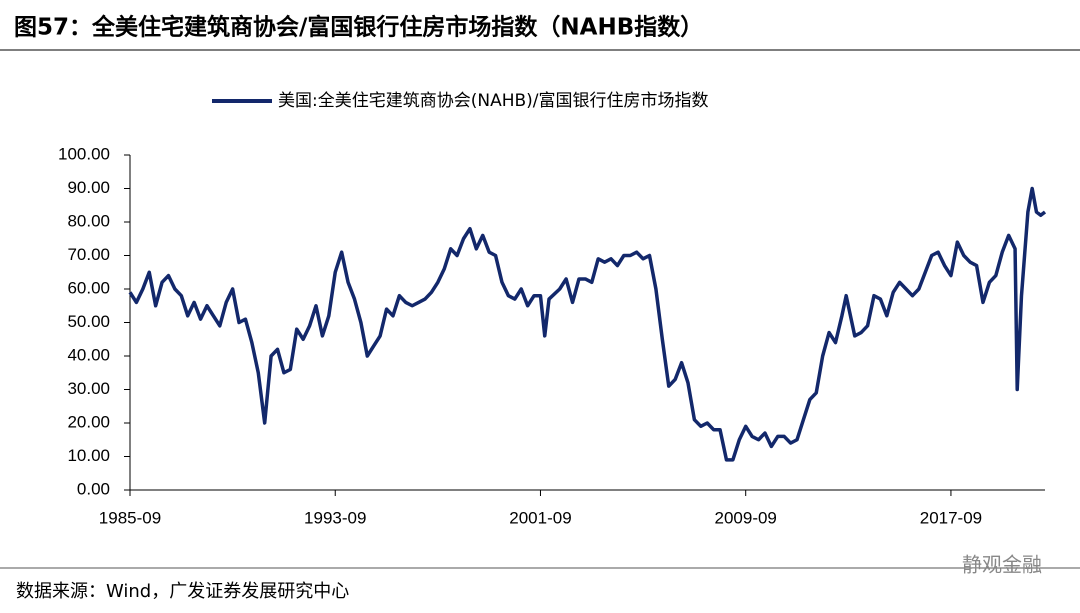  What do you see at coordinates (93, 488) in the screenshot?
I see `y-tick-label: 0.00` at bounding box center [93, 488].